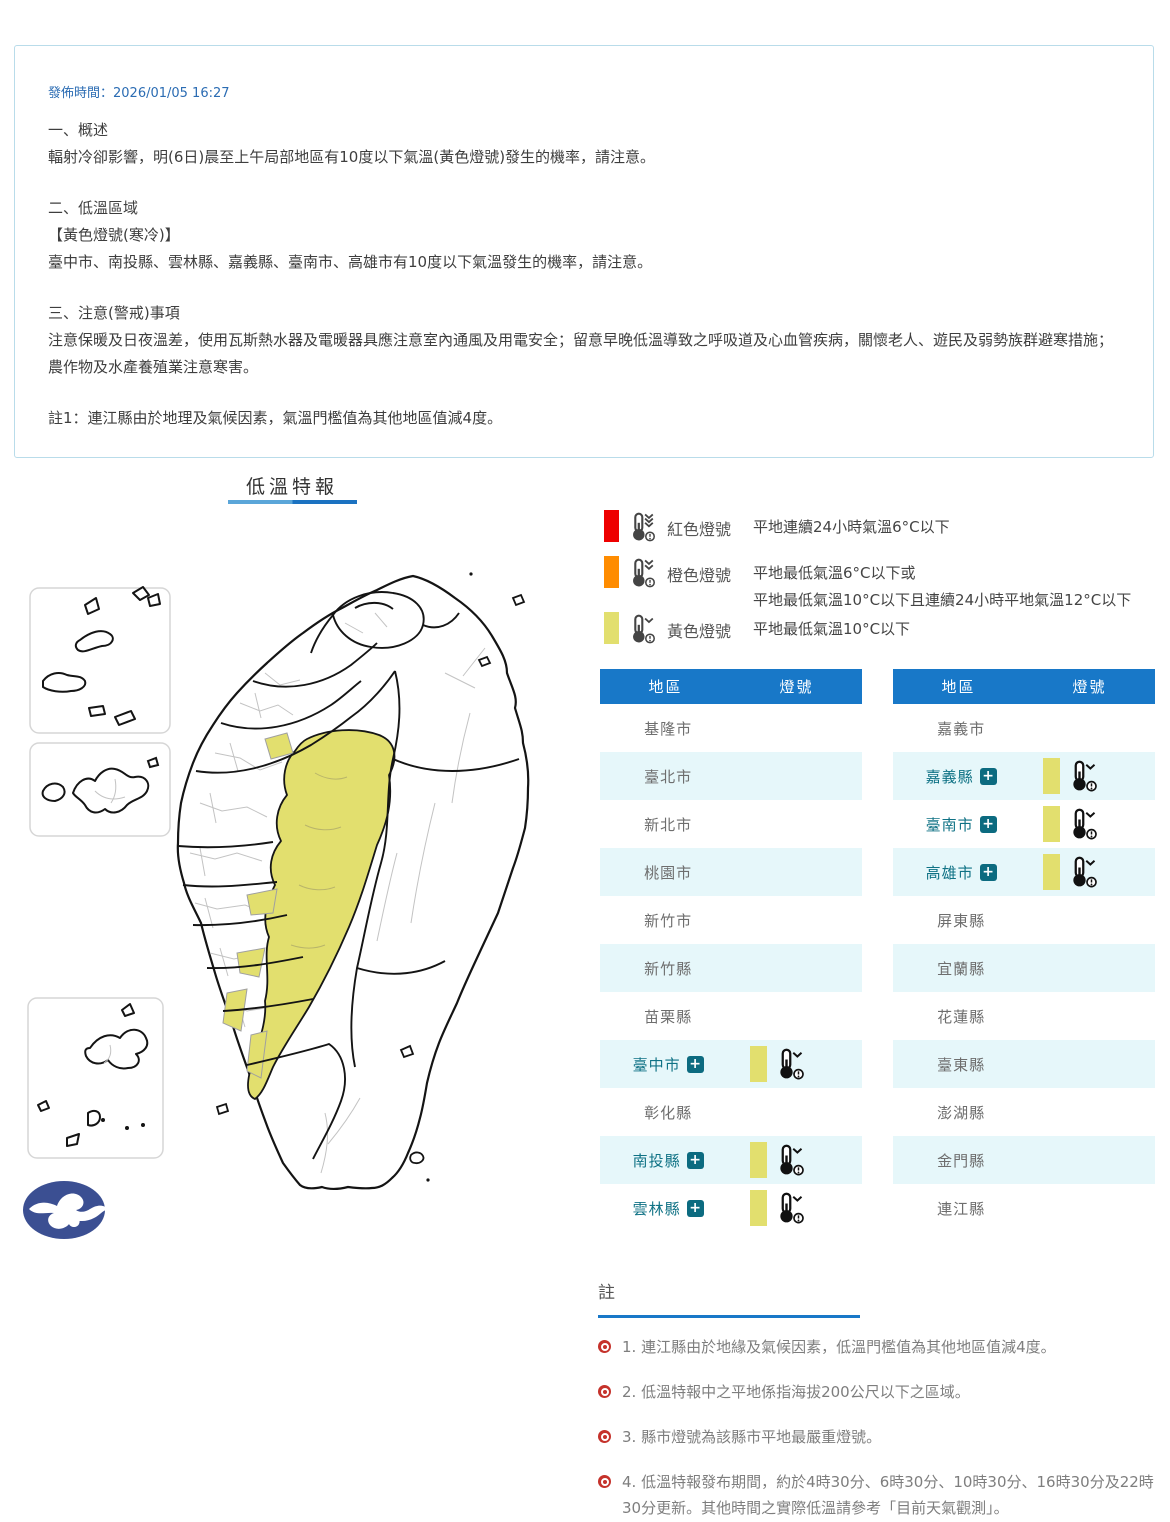  Describe the element at coordinates (1024, 728) in the screenshot. I see `table-row: 嘉義市` at that location.